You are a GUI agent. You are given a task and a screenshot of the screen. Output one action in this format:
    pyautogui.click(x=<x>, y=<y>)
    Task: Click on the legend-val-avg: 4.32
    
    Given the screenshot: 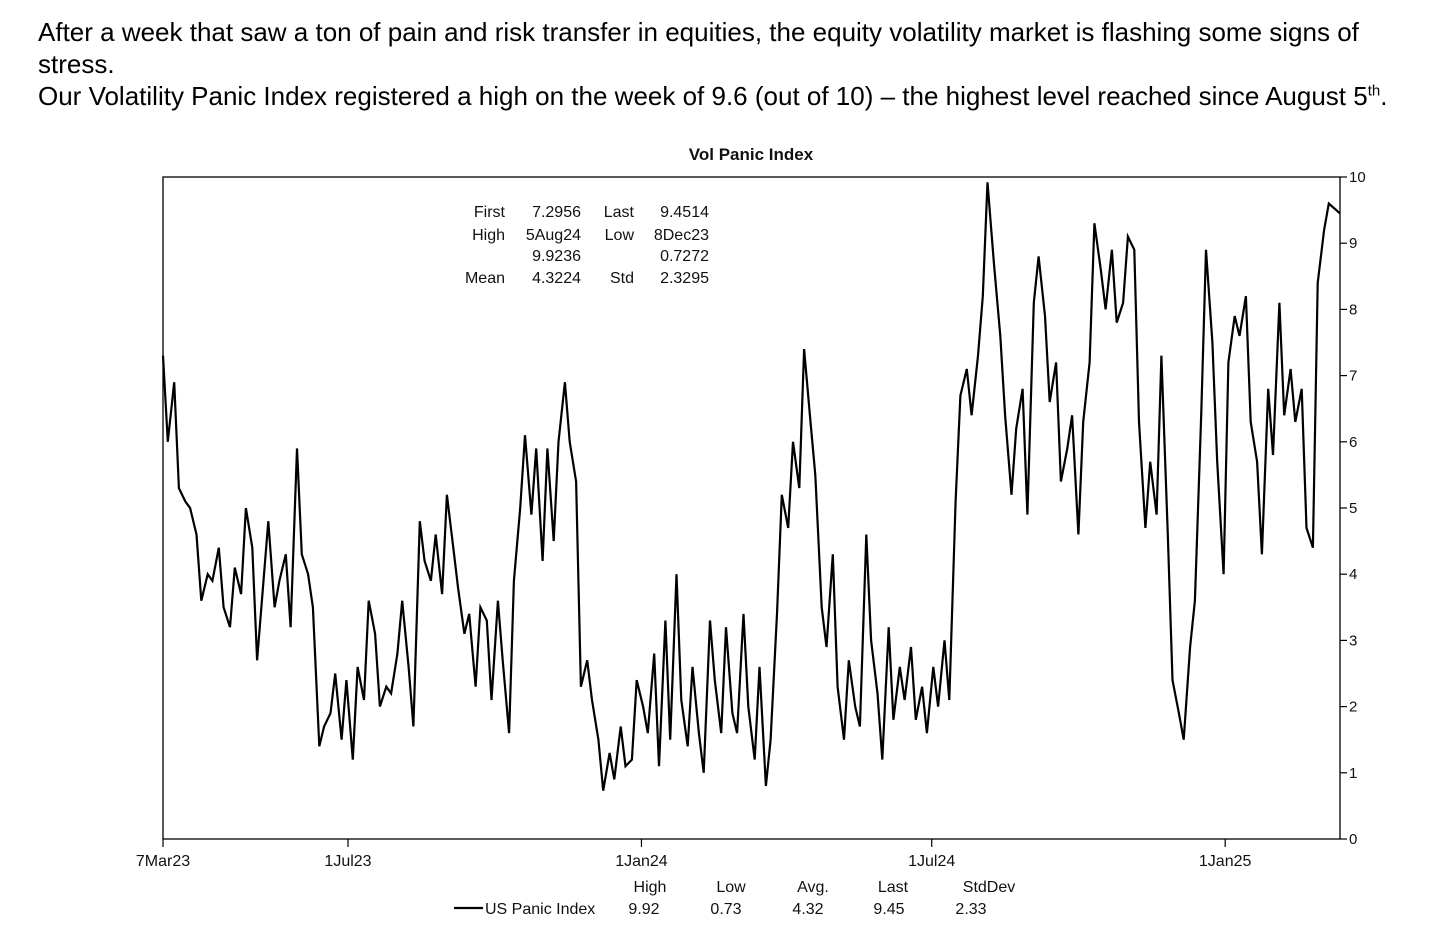 What is the action you would take?
    pyautogui.click(x=807, y=909)
    